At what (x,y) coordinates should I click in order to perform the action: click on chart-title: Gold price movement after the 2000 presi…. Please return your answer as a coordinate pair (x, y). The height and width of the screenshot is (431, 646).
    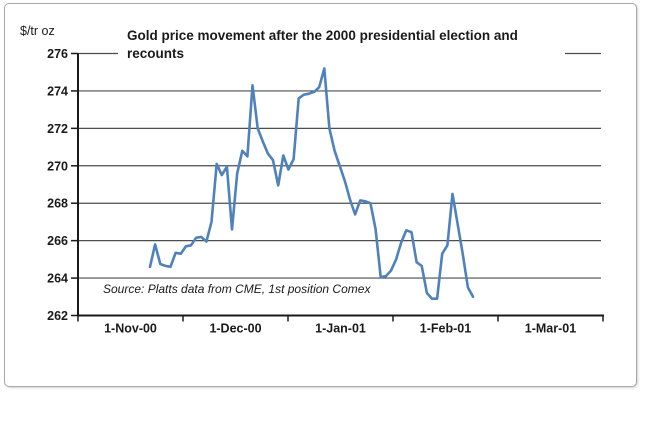
    Looking at the image, I should click on (341, 45).